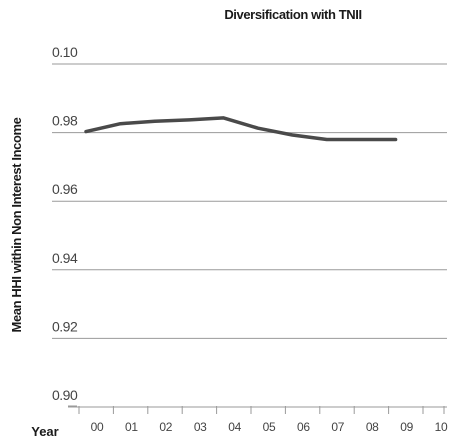  What do you see at coordinates (292, 14) in the screenshot?
I see `chart-title: Diversification with TNII` at bounding box center [292, 14].